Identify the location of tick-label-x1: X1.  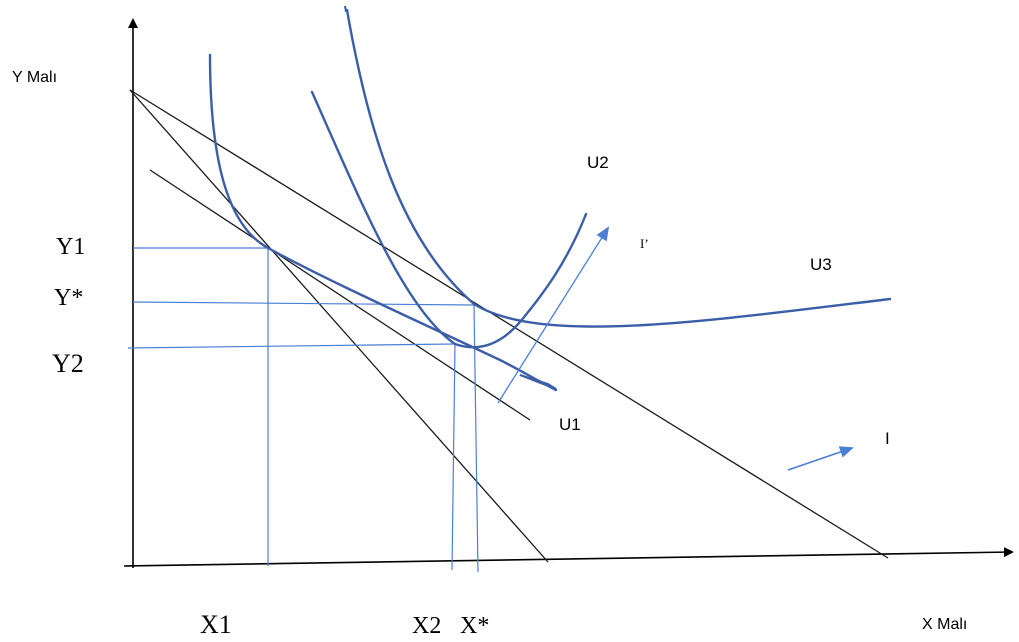
(216, 624).